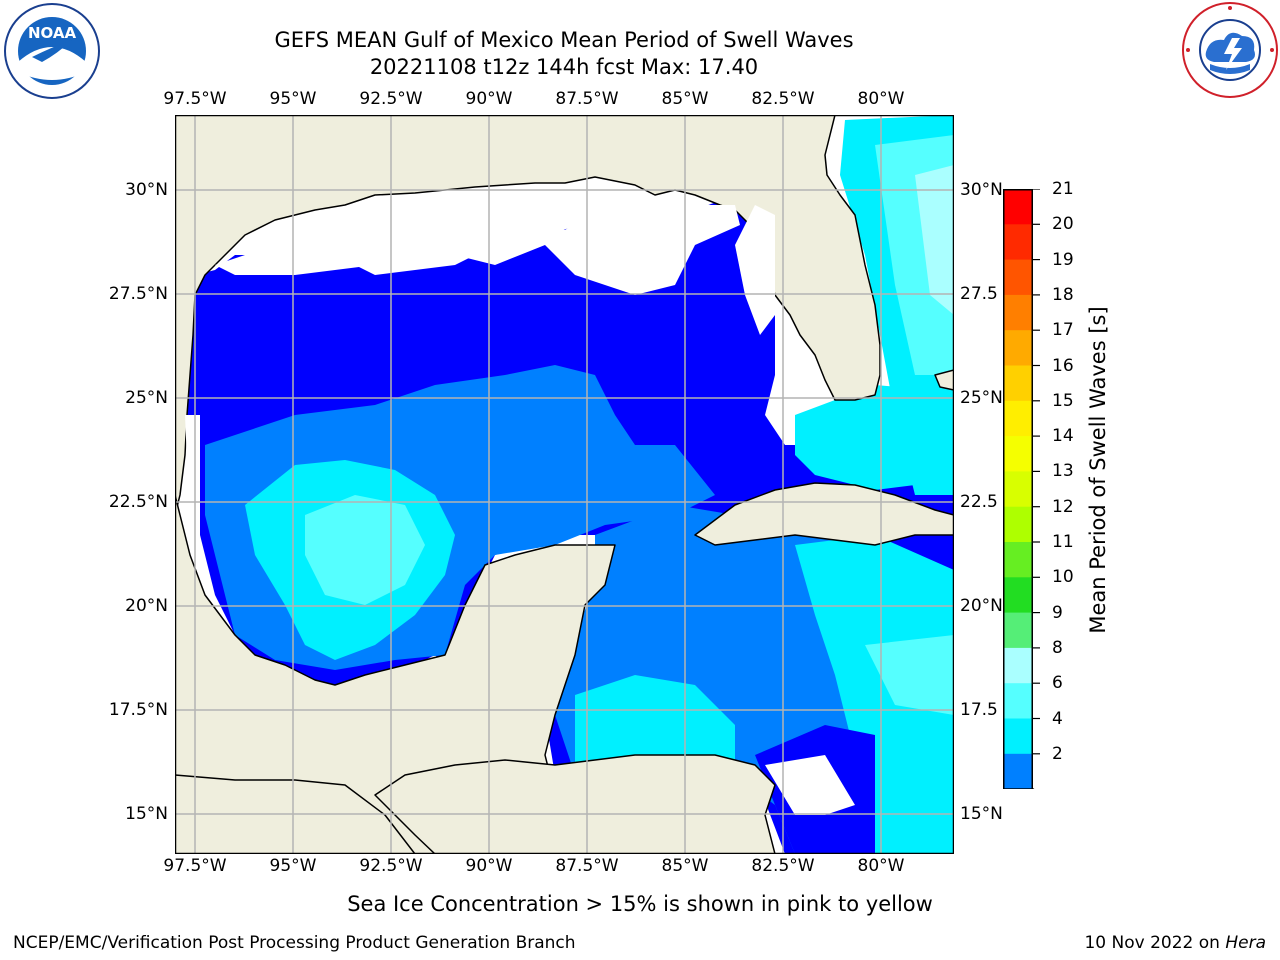 This screenshot has width=1280, height=960. Describe the element at coordinates (824, 514) in the screenshot. I see `land-cuba` at that location.